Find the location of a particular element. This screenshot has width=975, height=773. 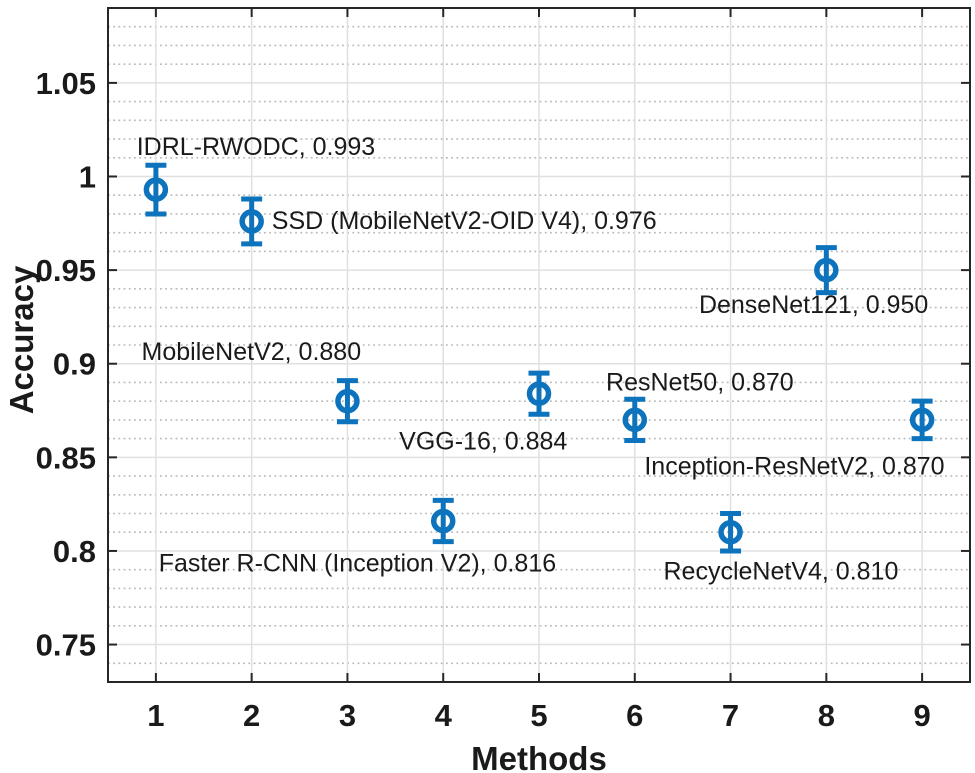

y-tick-label: 1.05 is located at coordinates (66, 83).